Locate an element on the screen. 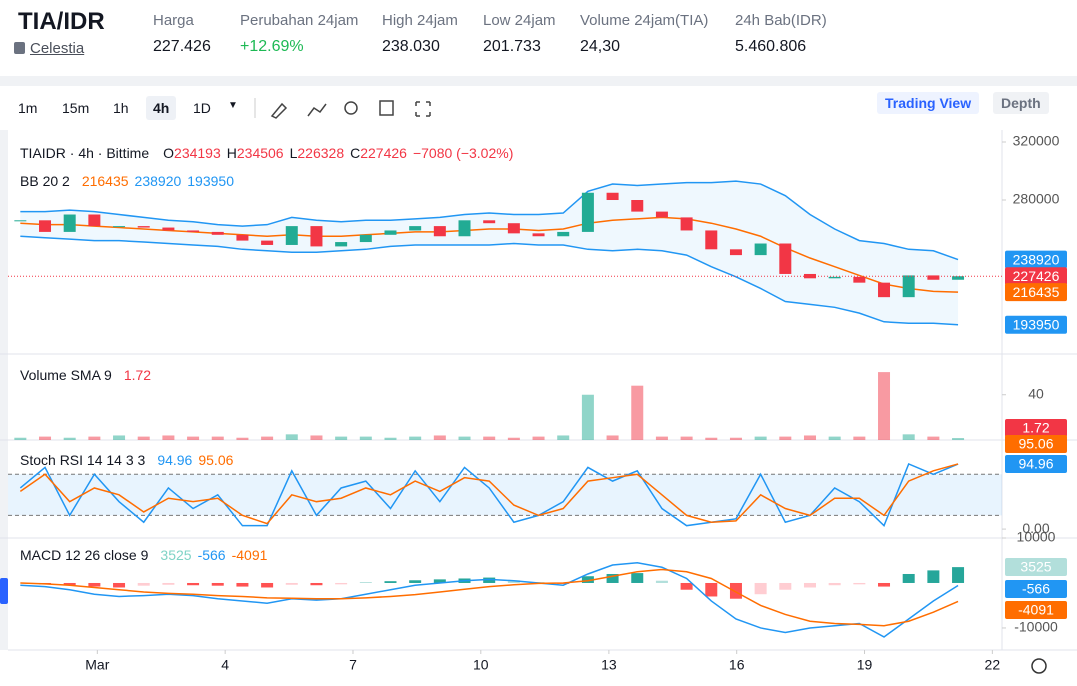  badge-label: 1.72 is located at coordinates (1035, 428).